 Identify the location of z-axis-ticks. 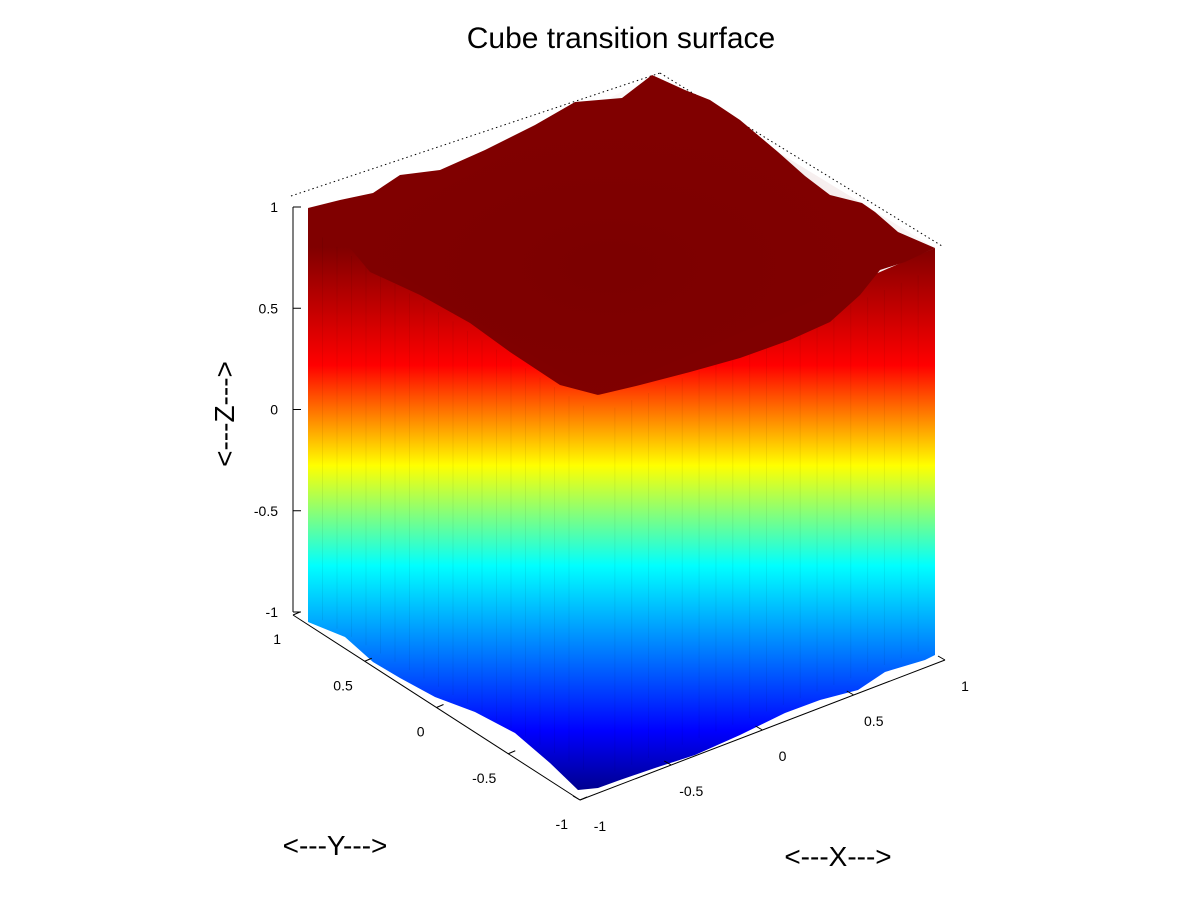
(297, 409).